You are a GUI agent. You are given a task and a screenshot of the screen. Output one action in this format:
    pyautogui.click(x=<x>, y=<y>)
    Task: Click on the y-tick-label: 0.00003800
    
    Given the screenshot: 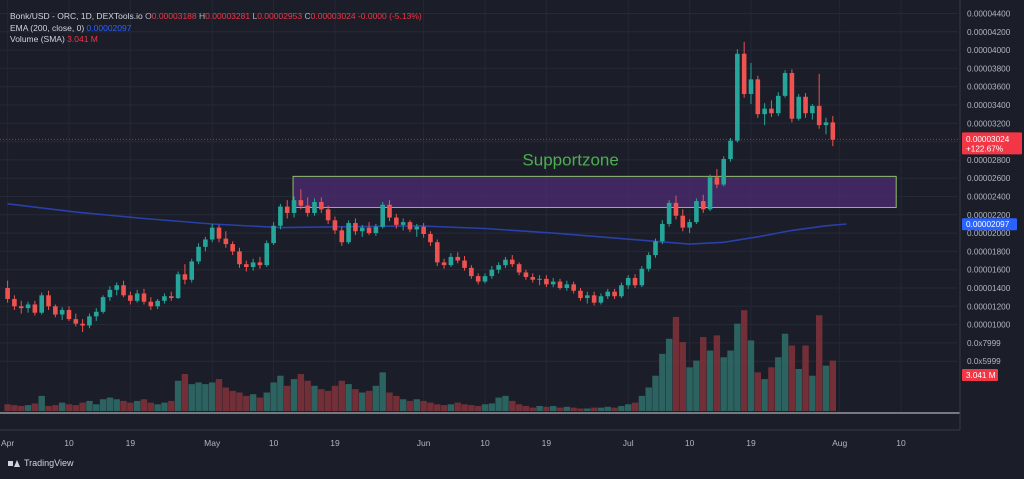 What is the action you would take?
    pyautogui.click(x=989, y=68)
    